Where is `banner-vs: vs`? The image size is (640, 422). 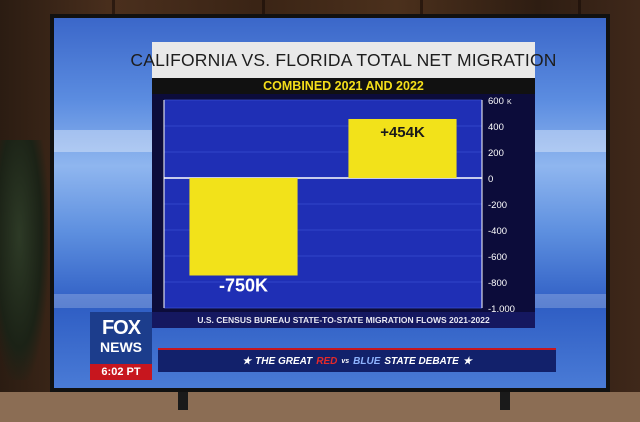
banner-vs: vs is located at coordinates (345, 361).